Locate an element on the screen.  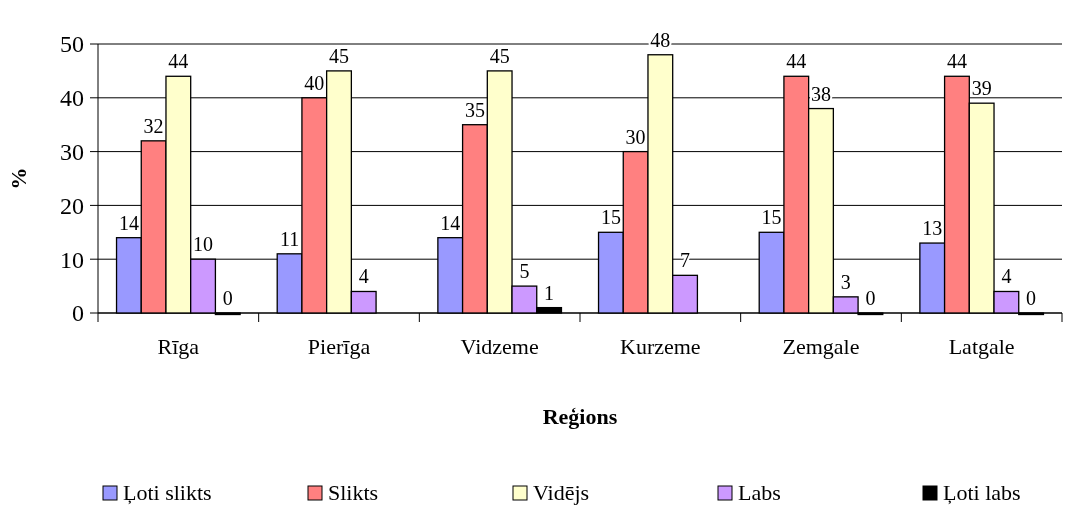
data-label: 10 is located at coordinates (203, 244).